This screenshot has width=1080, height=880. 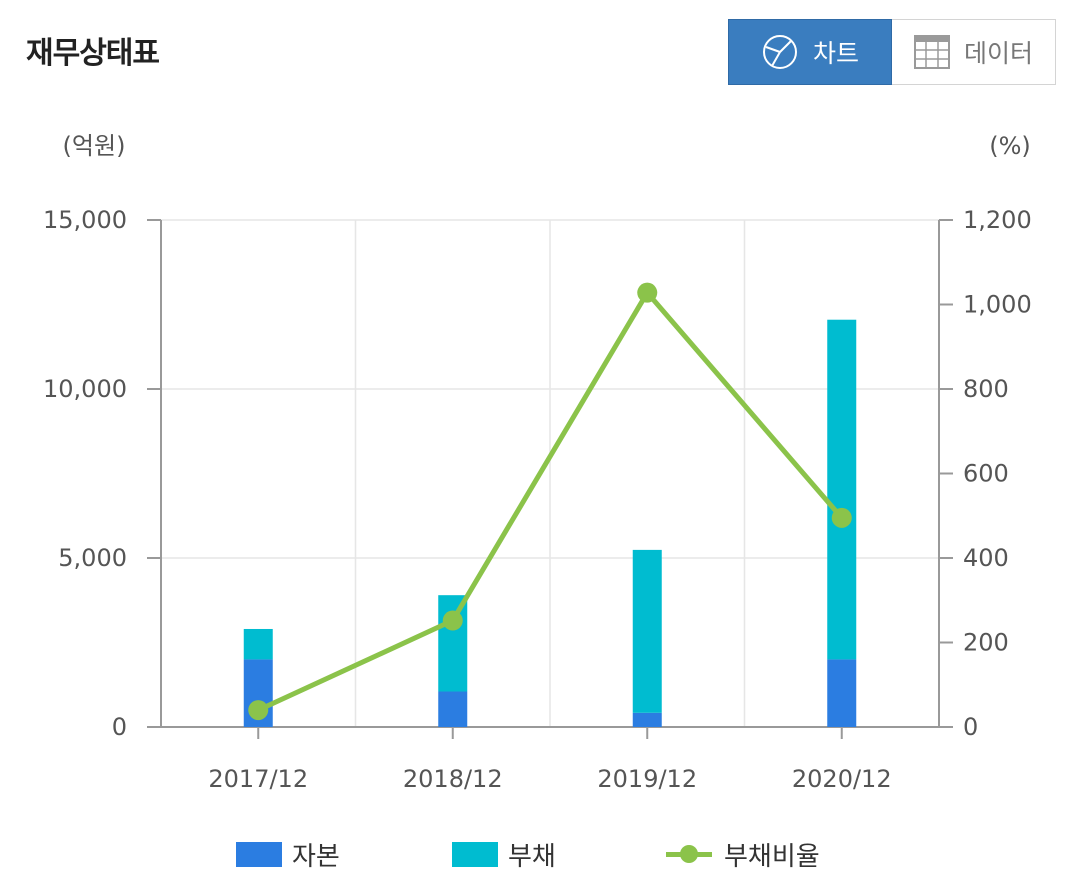 What do you see at coordinates (997, 220) in the screenshot?
I see `right-tick-label: 1,200` at bounding box center [997, 220].